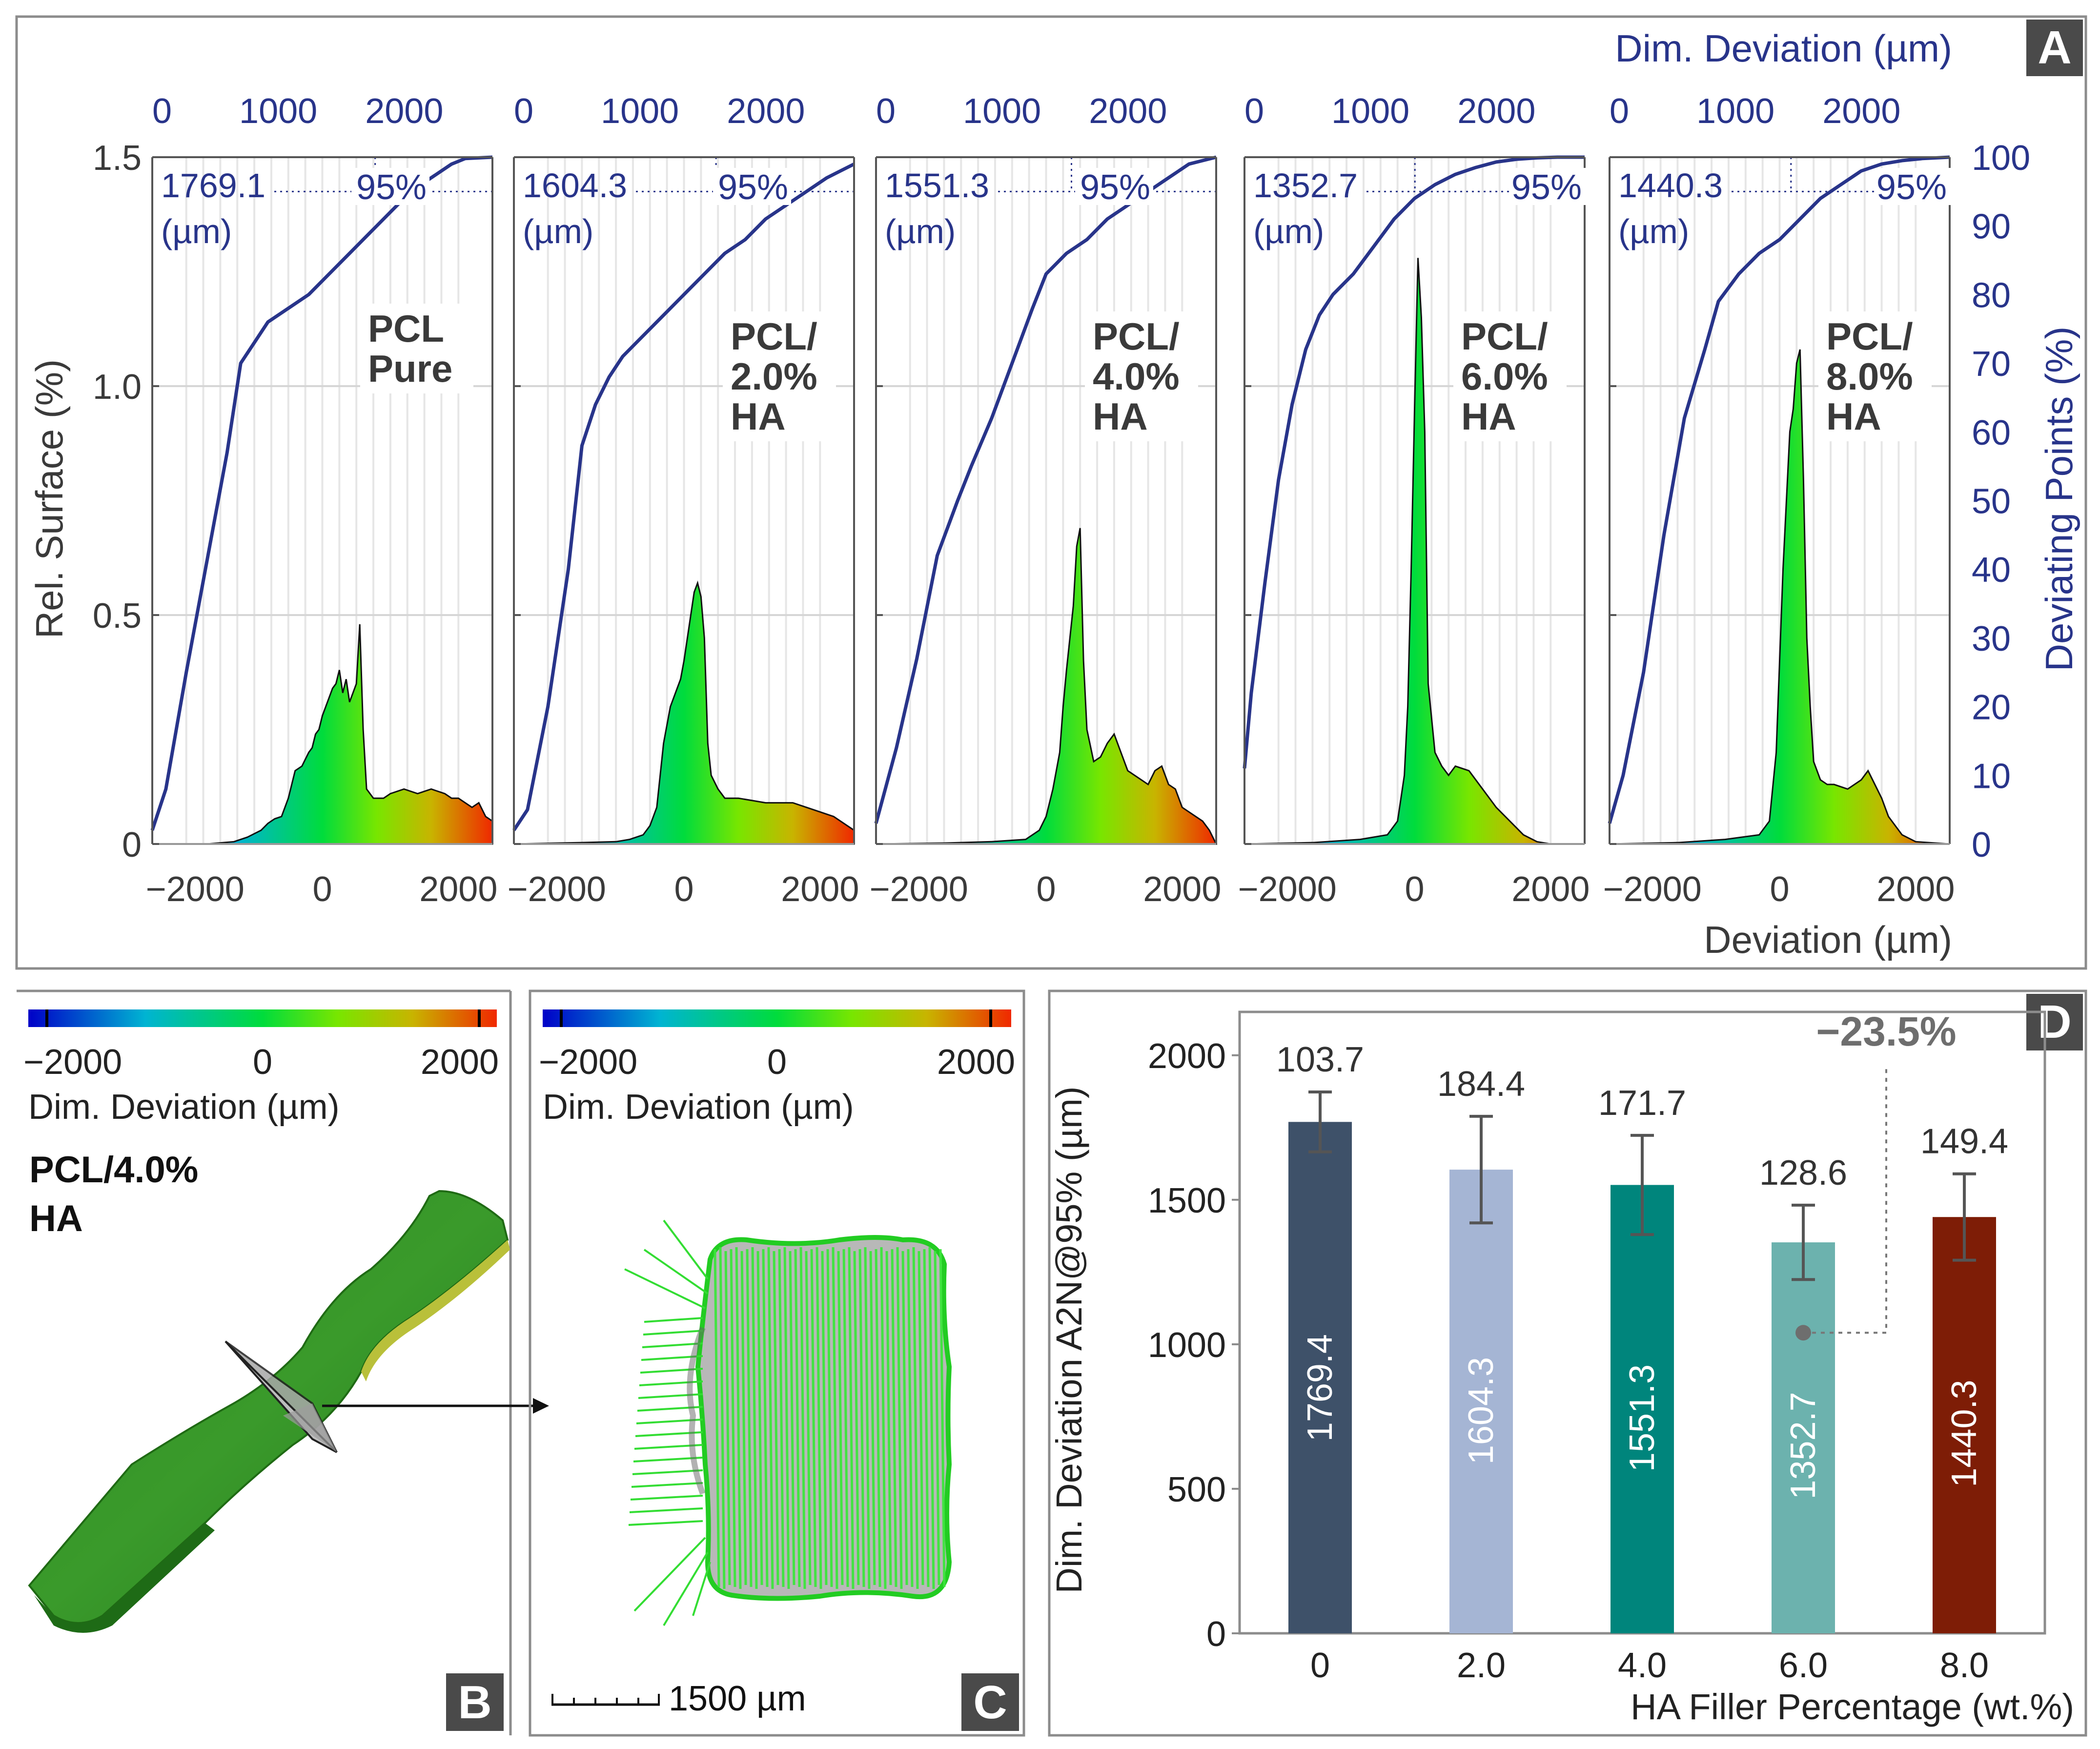  What do you see at coordinates (1992, 707) in the screenshot?
I see `right-tick-label: 20` at bounding box center [1992, 707].